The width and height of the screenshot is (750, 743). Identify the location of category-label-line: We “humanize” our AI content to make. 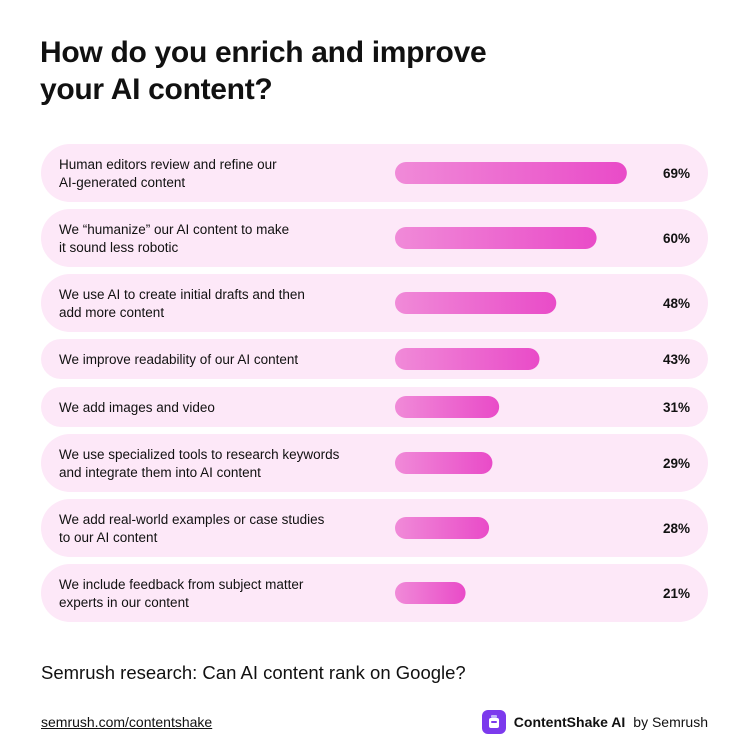
(174, 229).